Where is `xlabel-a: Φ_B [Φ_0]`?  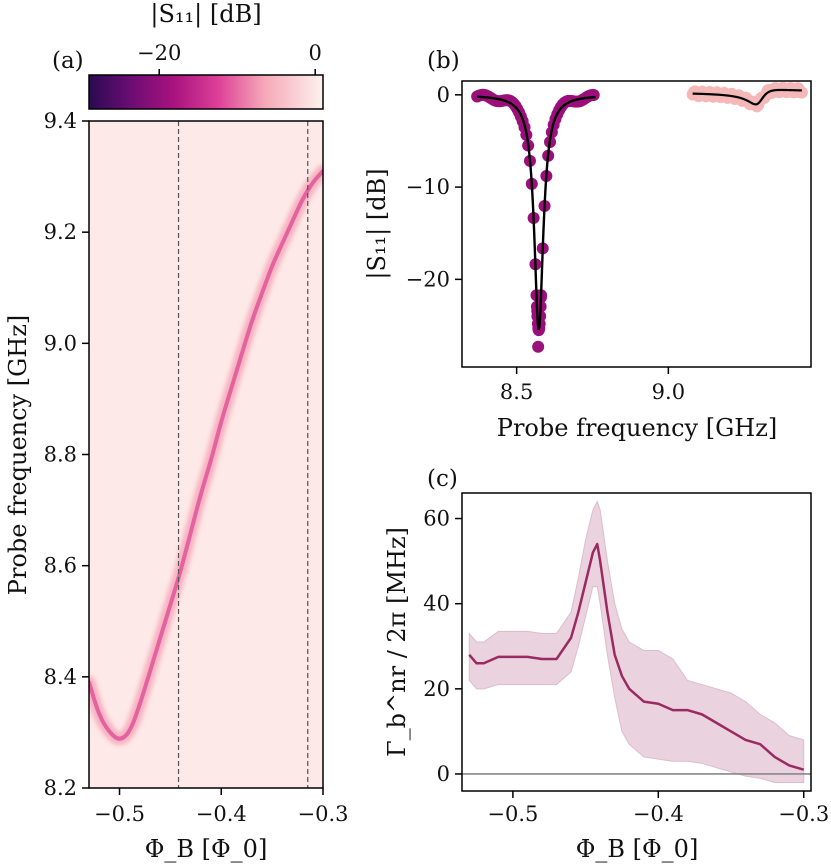
xlabel-a: Φ_B [Φ_0] is located at coordinates (206, 849).